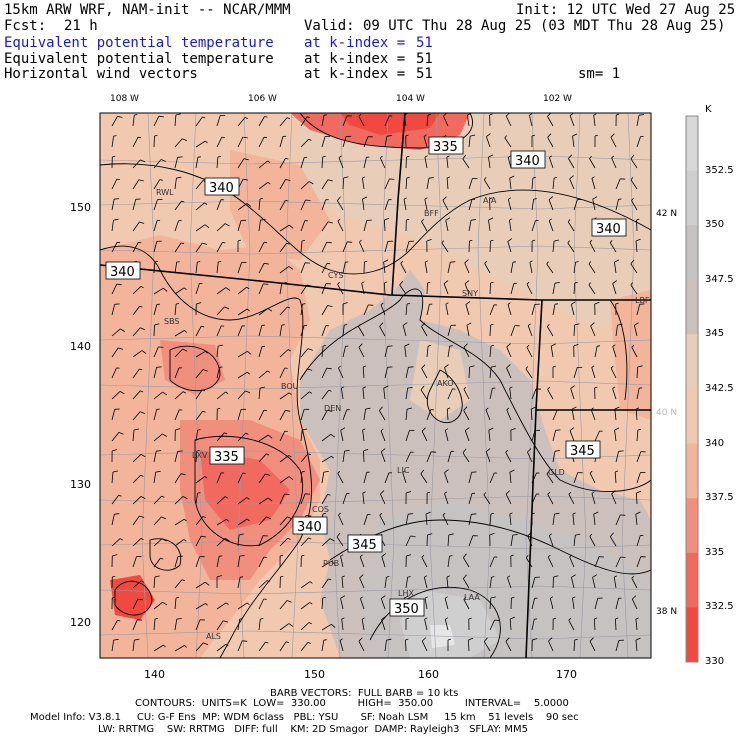 The width and height of the screenshot is (740, 740). Describe the element at coordinates (557, 99) in the screenshot. I see `lon-label-102w: 102 W` at that location.